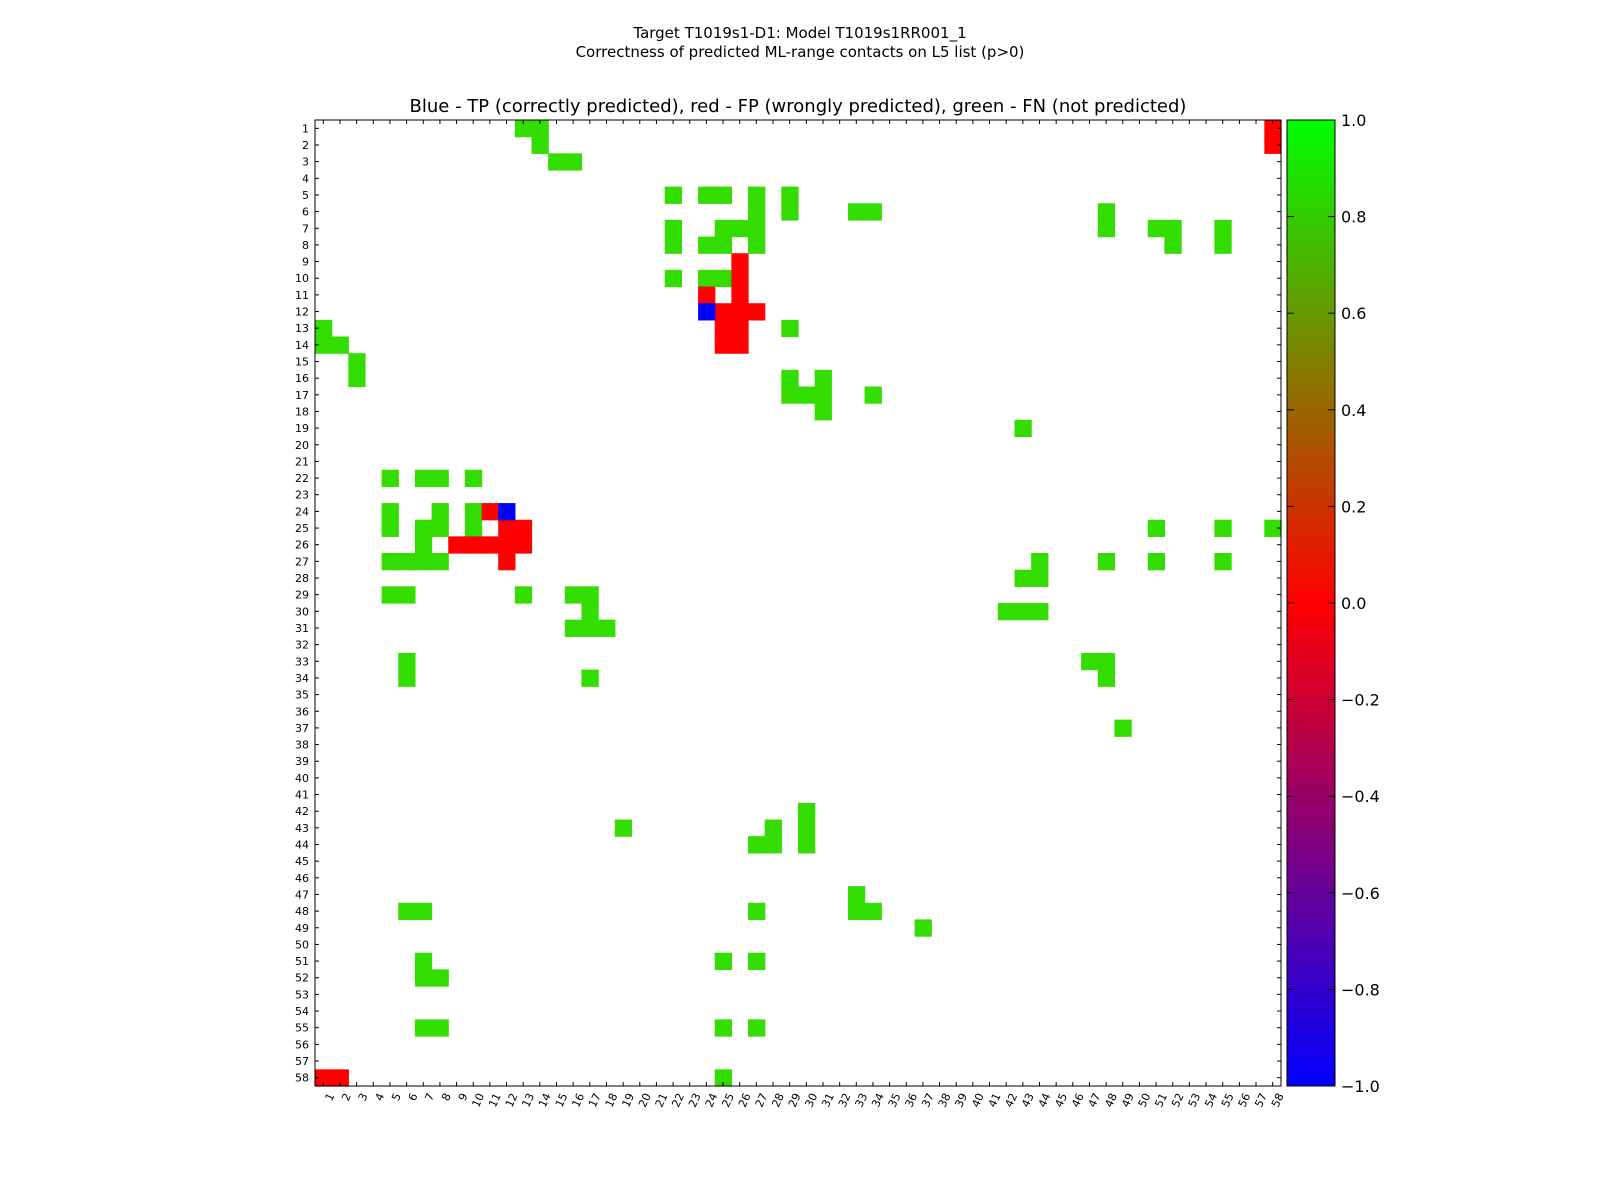 The height and width of the screenshot is (1200, 1600). What do you see at coordinates (305, 262) in the screenshot?
I see `y-tick-label: 9` at bounding box center [305, 262].